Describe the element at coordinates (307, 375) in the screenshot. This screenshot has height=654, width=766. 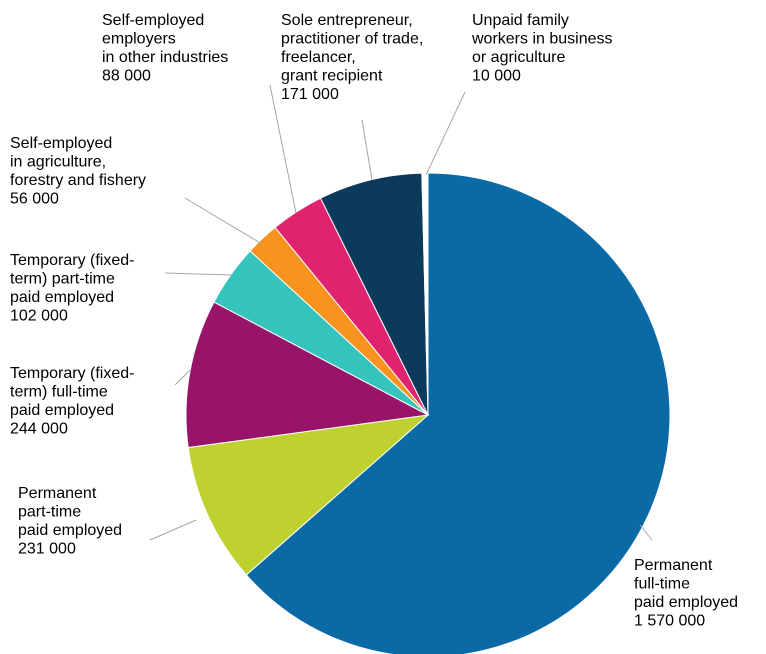
I see `slice-temporary-full-time` at that location.